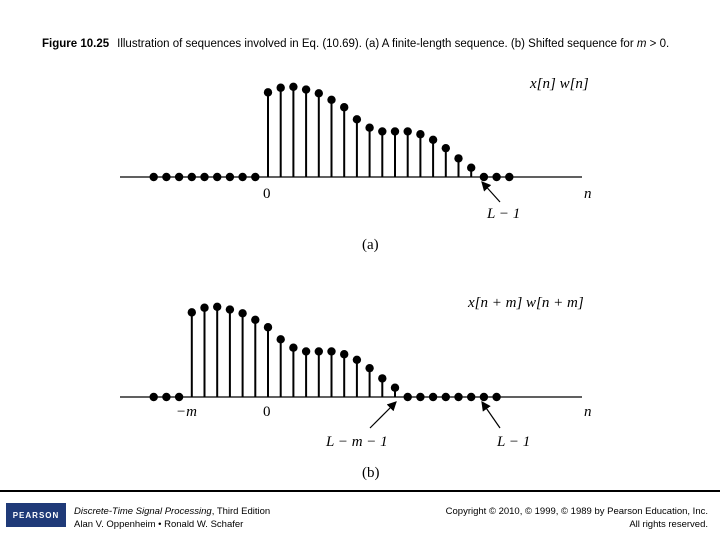 The height and width of the screenshot is (540, 720). What do you see at coordinates (241, 511) in the screenshot?
I see `book-edition: , Third Edition` at bounding box center [241, 511].